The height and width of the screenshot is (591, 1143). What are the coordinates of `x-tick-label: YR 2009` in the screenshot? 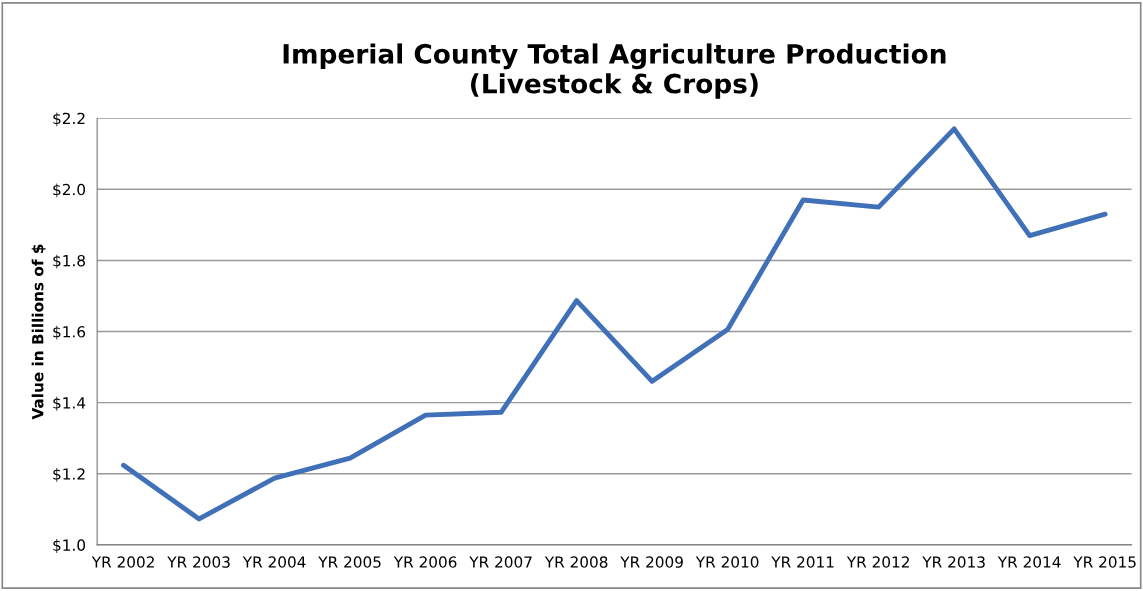 It's located at (651, 562).